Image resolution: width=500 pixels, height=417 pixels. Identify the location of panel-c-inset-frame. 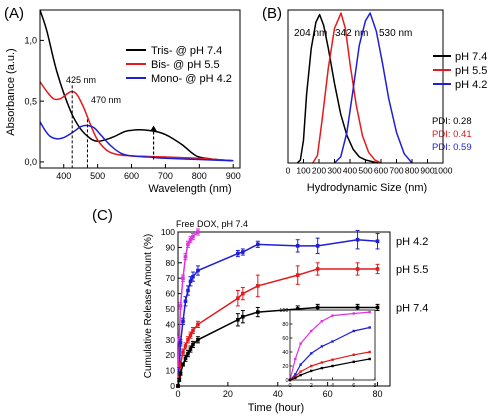
(332, 345).